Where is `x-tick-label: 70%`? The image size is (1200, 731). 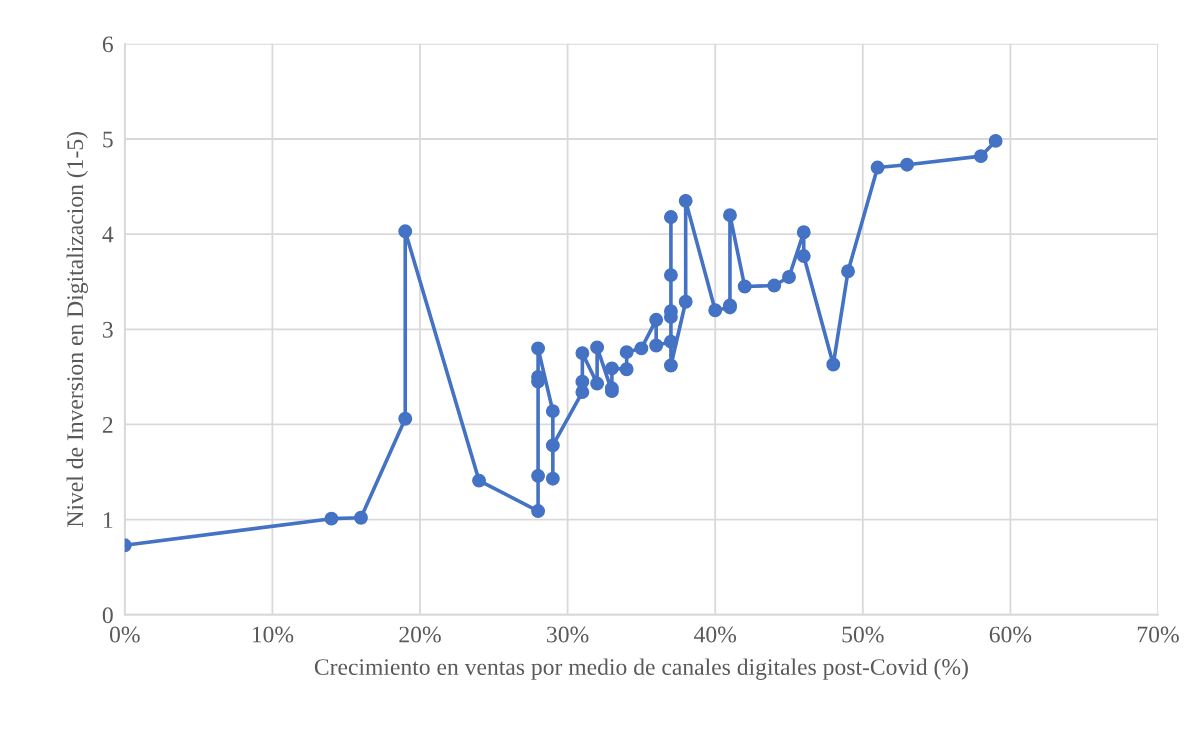 x-tick-label: 70% is located at coordinates (1158, 634).